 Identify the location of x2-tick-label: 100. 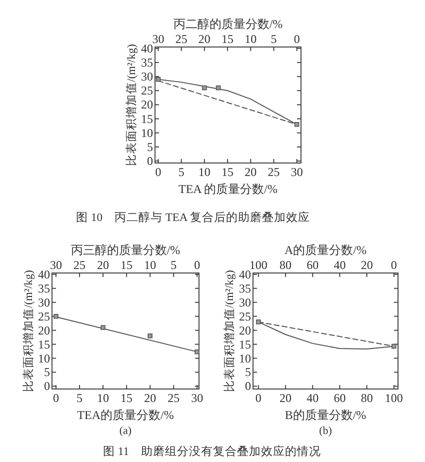
(258, 265).